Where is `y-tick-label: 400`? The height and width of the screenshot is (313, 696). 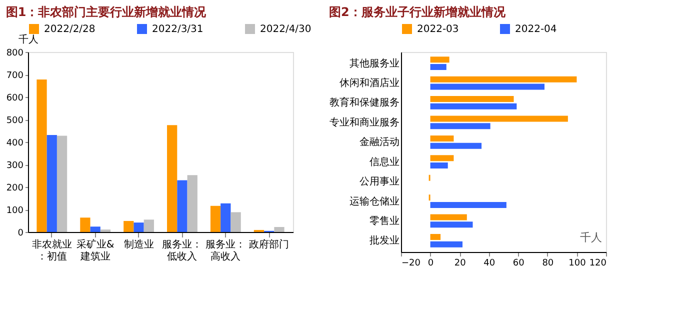 y-tick-label: 400 is located at coordinates (15, 143).